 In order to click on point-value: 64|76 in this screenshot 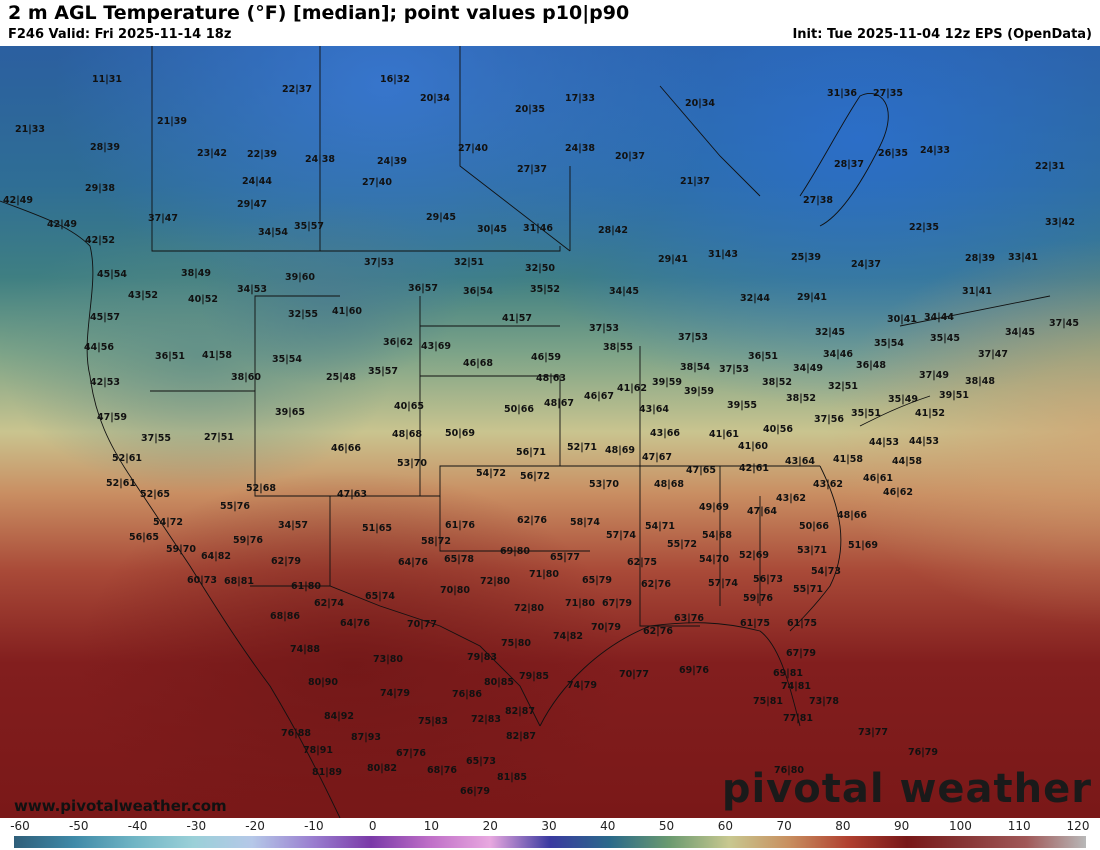, I will do `click(413, 562)`.